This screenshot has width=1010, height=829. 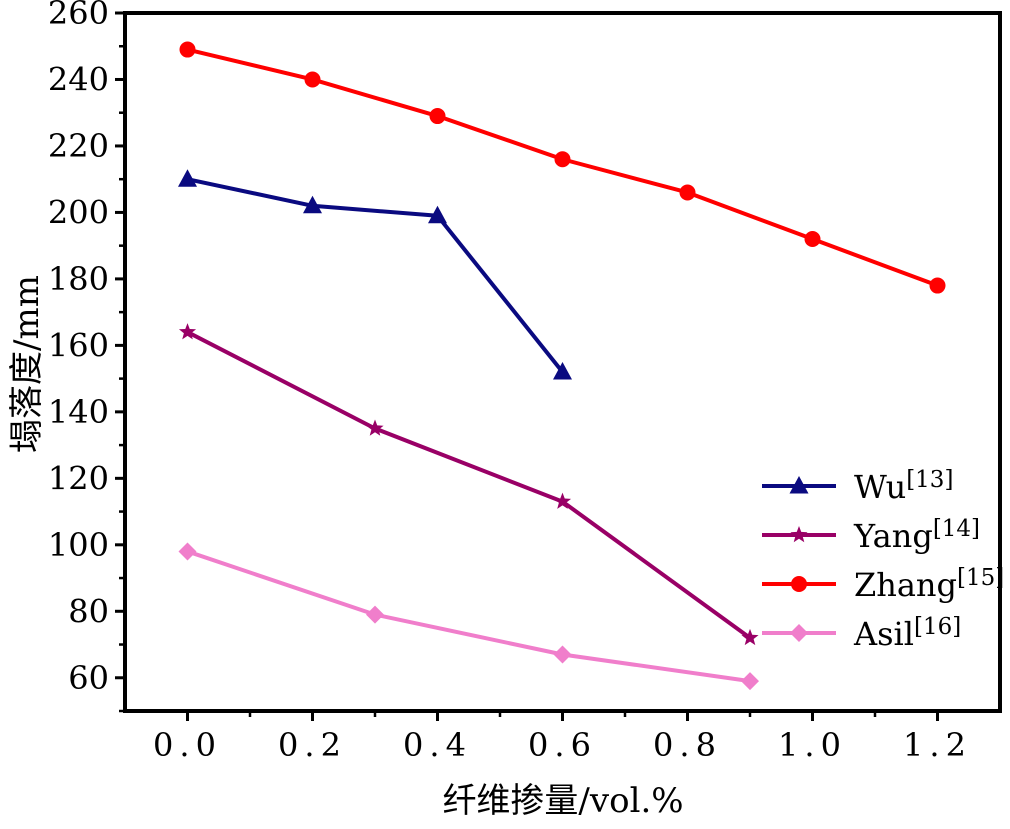 I want to click on y-tick-label-3: 120, so click(x=78, y=478).